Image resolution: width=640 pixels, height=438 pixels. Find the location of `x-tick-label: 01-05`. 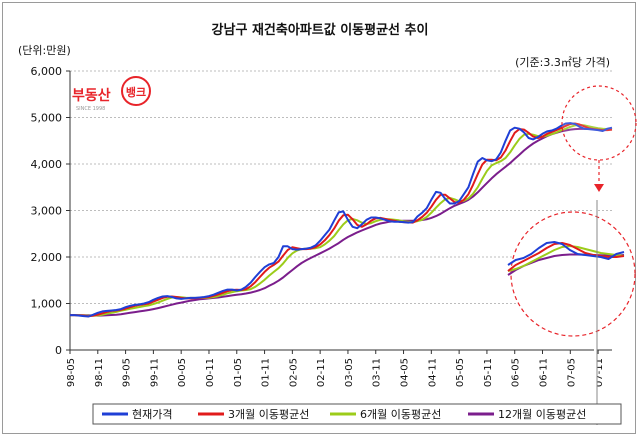

x-tick-label: 01-05 is located at coordinates (238, 372).